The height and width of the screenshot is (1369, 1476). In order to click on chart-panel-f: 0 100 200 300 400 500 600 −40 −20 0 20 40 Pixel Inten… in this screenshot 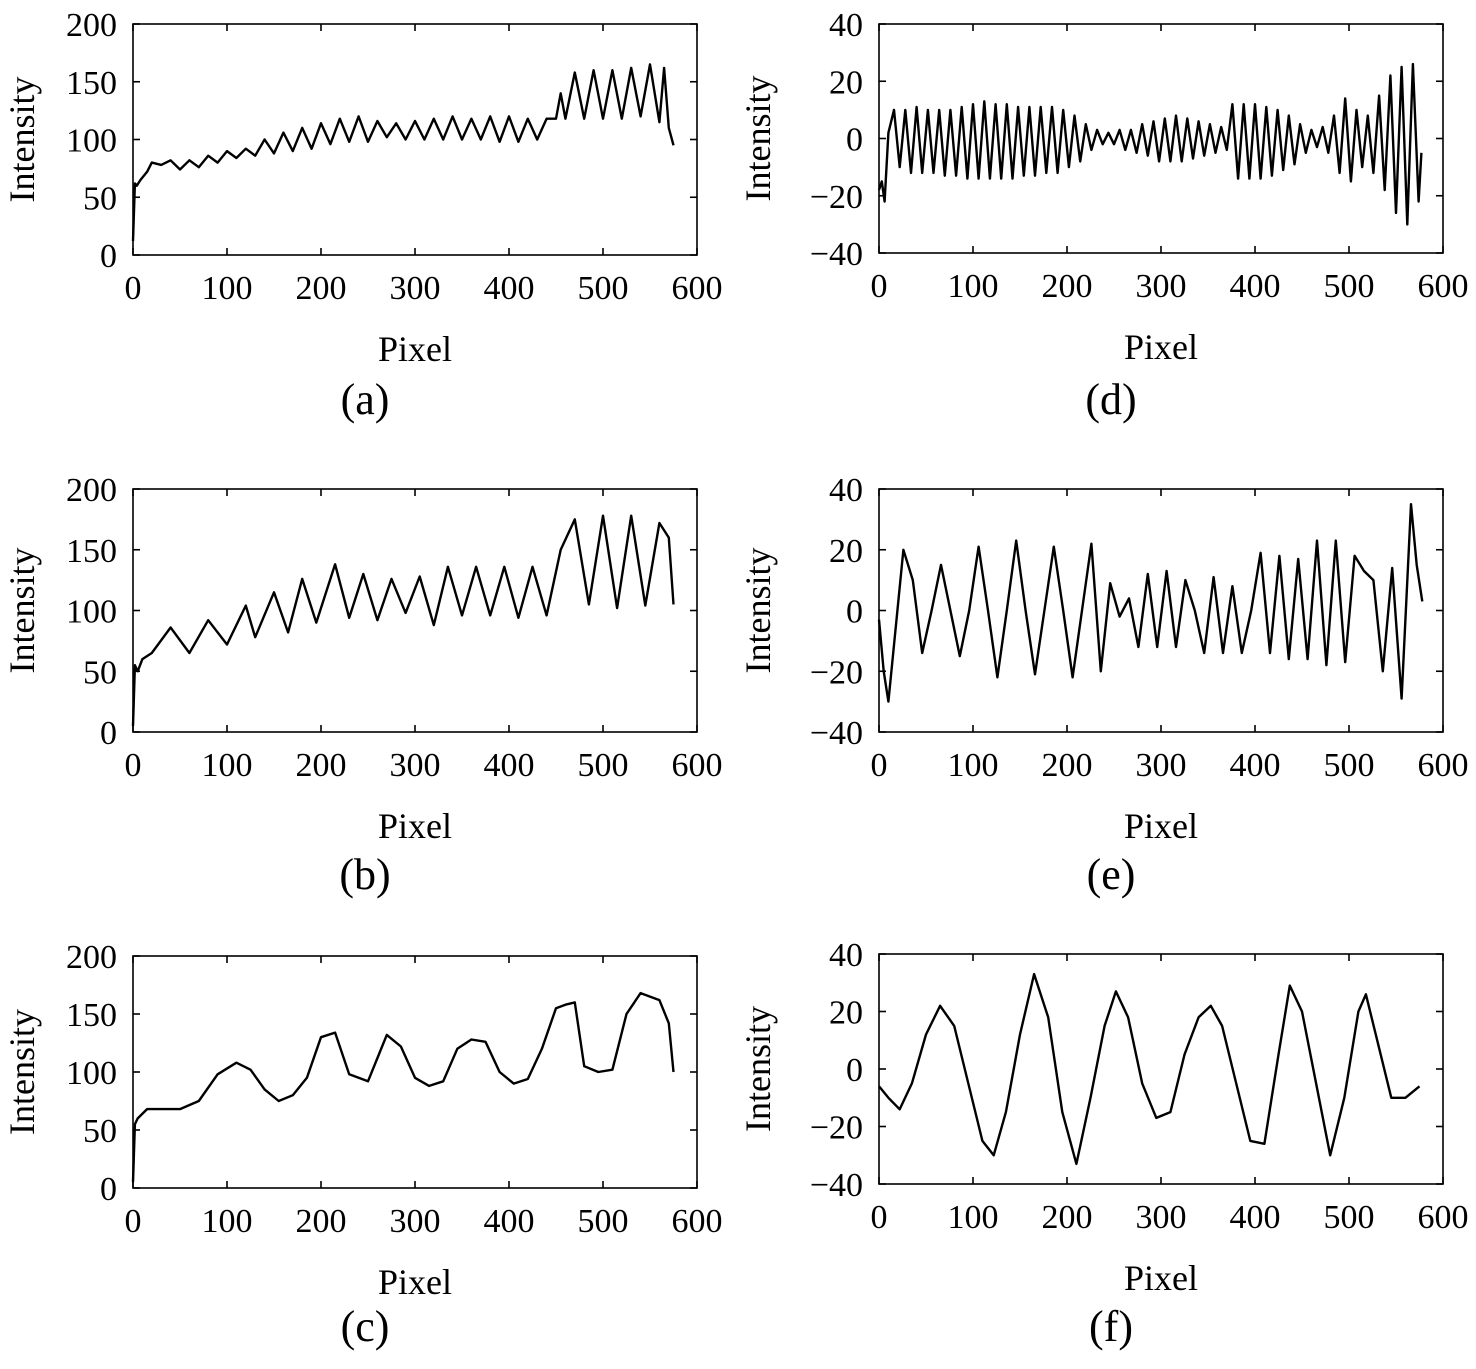, I will do `click(1103, 1144)`.